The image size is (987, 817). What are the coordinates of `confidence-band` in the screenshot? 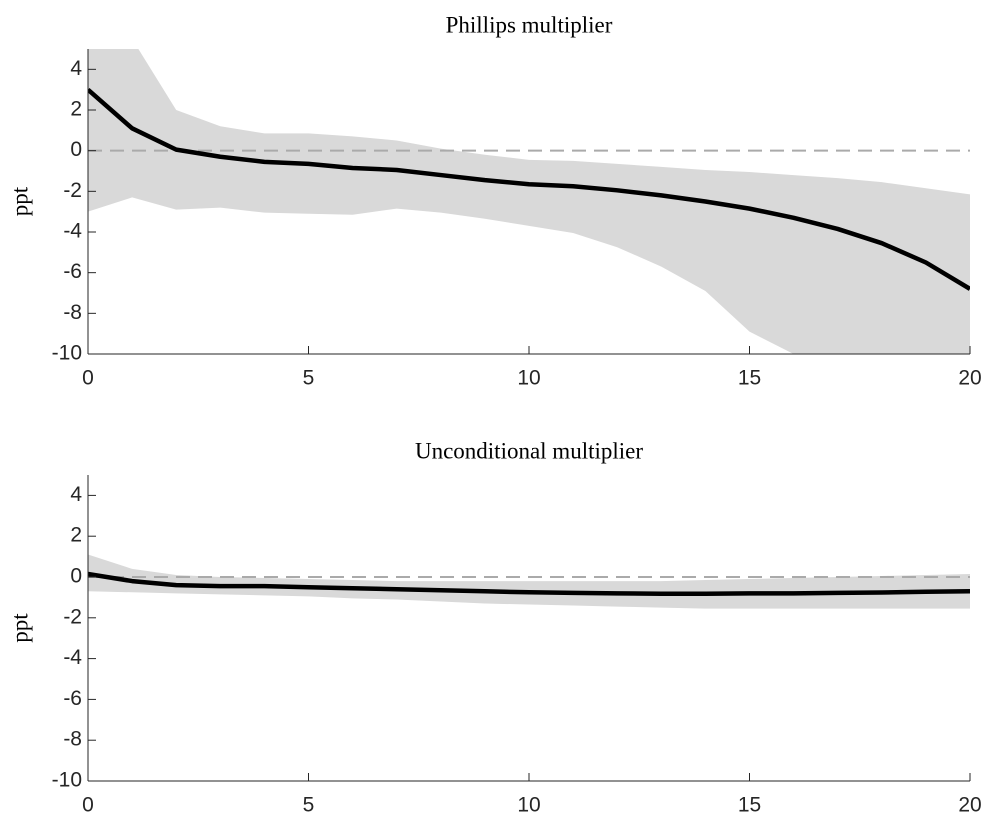 It's located at (529, 581).